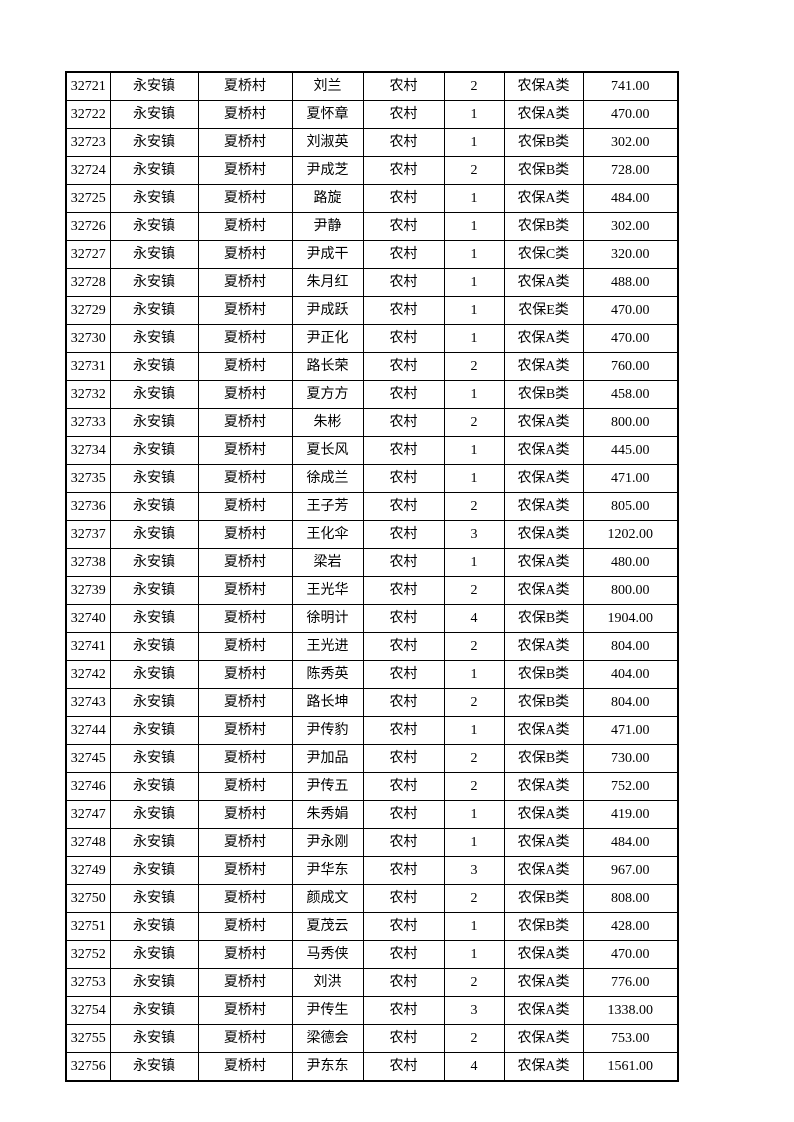 The width and height of the screenshot is (794, 1122). Describe the element at coordinates (88, 954) in the screenshot. I see `cell-record-id: 32752` at that location.